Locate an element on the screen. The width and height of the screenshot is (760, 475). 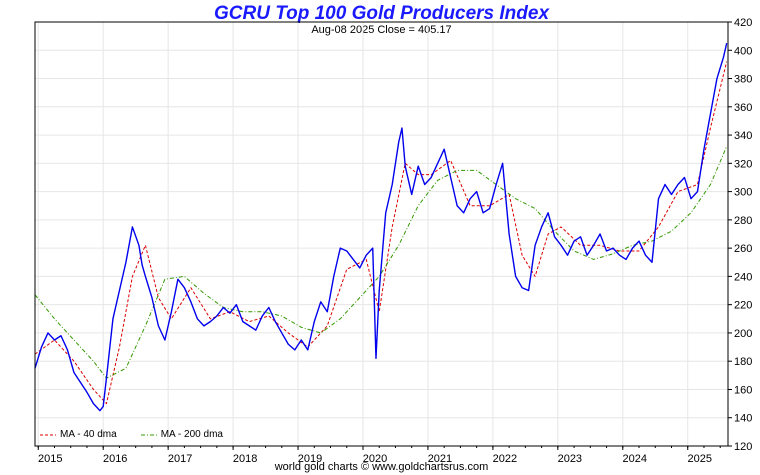
chart-subtitle: Aug-08 2025 Close = 405.17 is located at coordinates (381, 30).